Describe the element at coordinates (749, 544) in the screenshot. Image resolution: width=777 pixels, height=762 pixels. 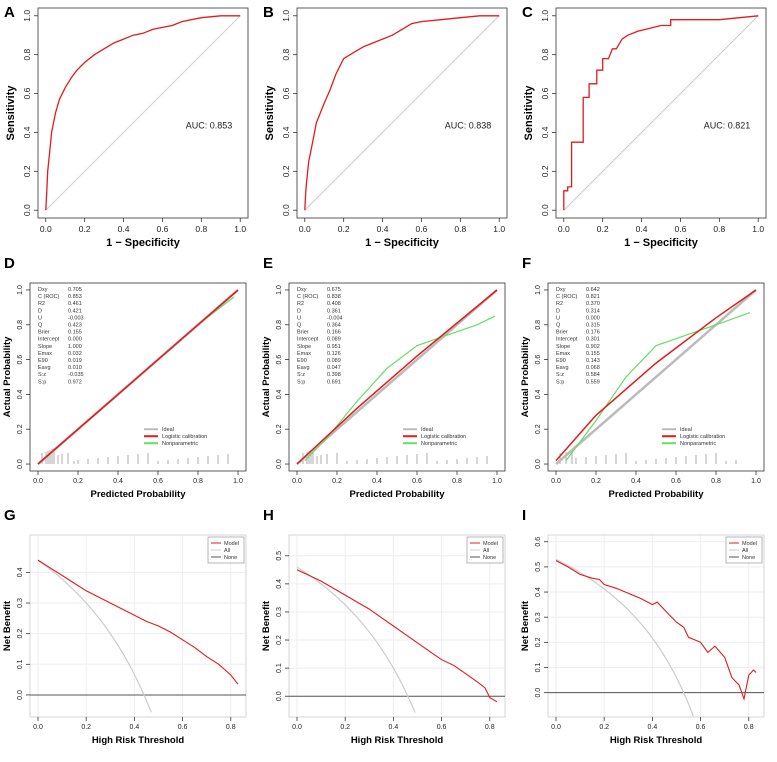
I see `legend-label: Model` at that location.